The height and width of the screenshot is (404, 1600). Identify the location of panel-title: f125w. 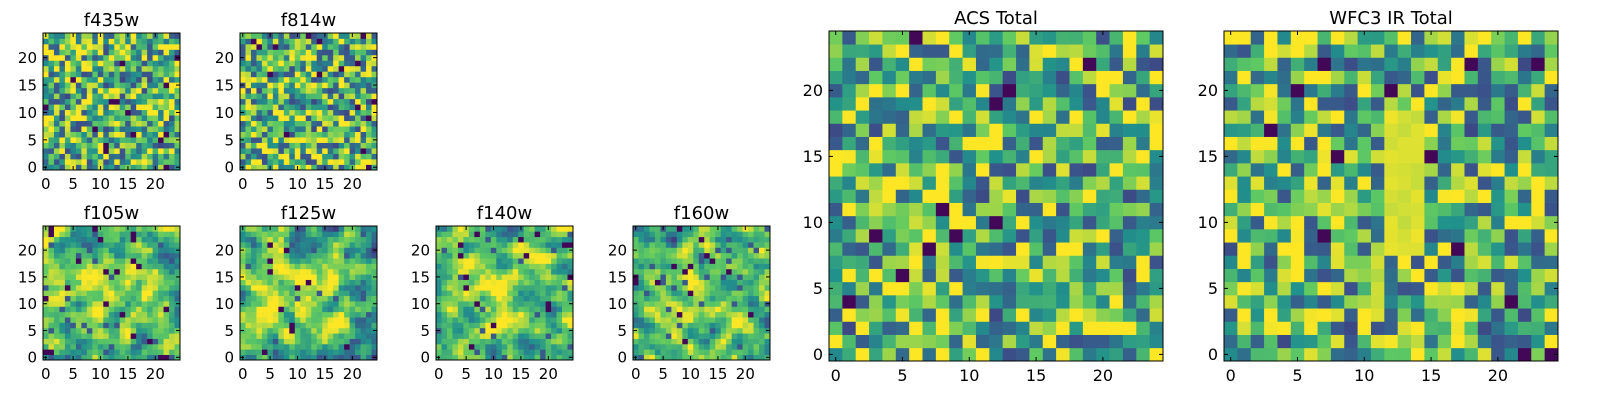
(308, 213).